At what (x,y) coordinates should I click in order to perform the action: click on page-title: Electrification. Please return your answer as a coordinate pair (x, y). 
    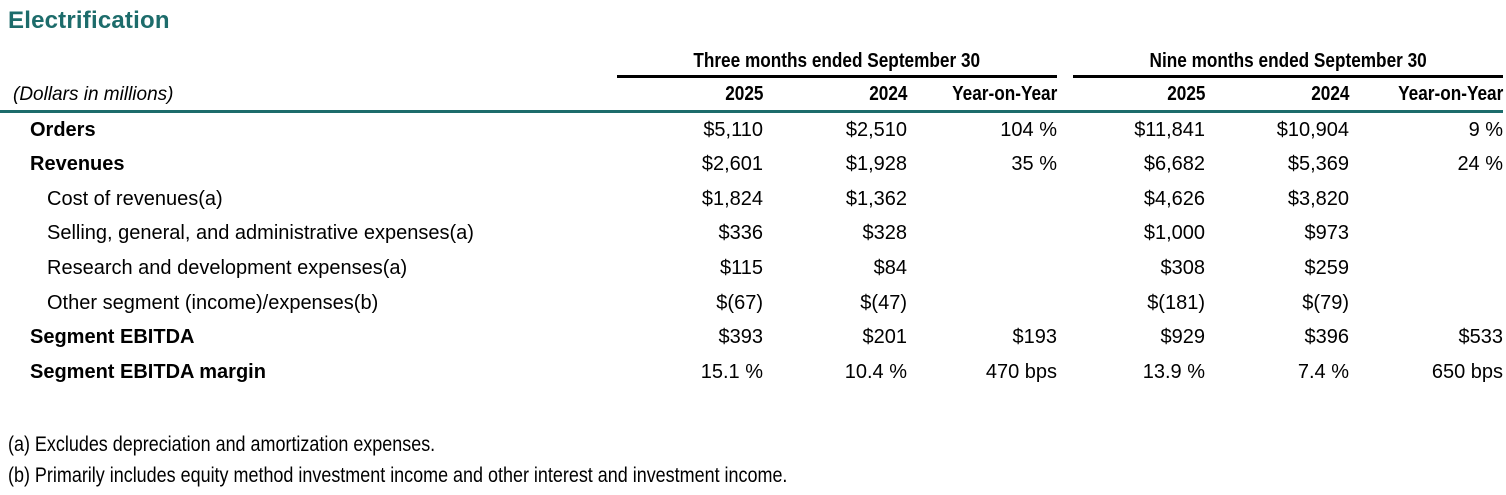
    Looking at the image, I should click on (89, 20).